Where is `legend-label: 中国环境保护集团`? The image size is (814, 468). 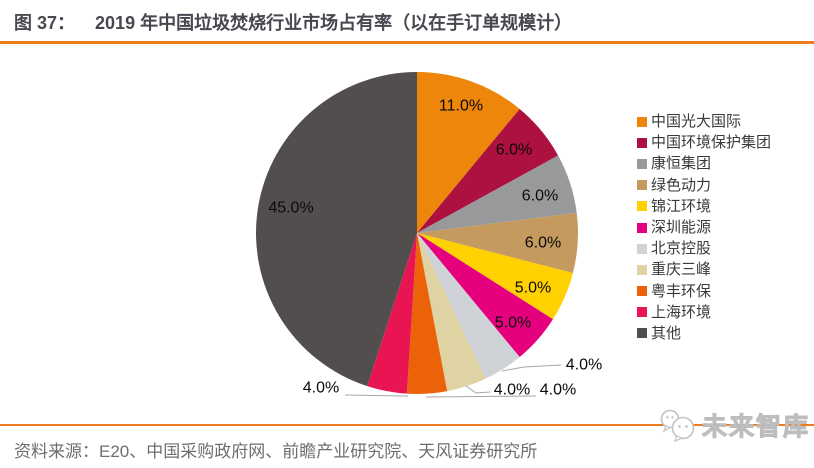 legend-label: 中国环境保护集团 is located at coordinates (711, 143).